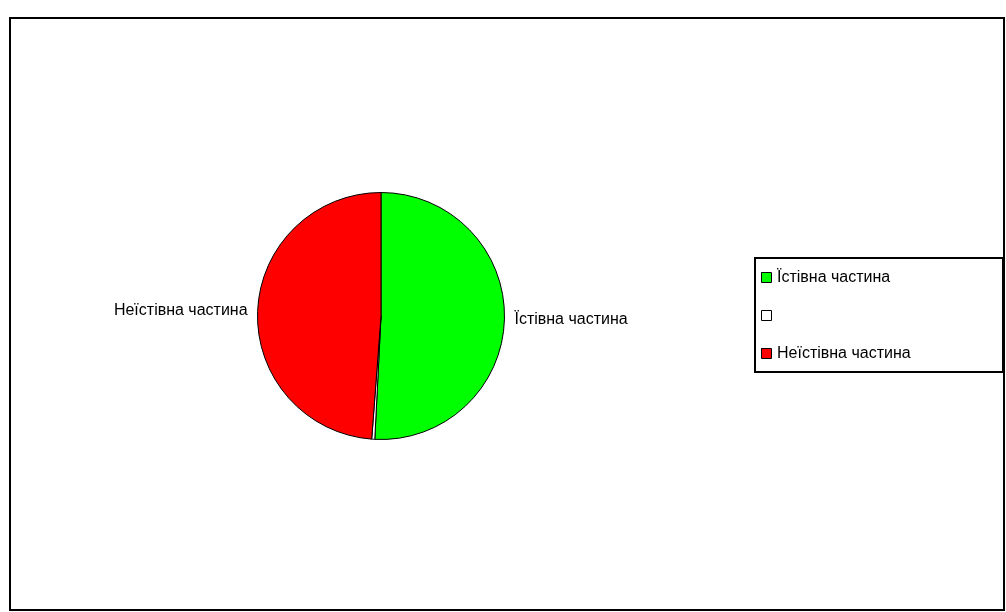 Image resolution: width=1006 pixels, height=612 pixels. What do you see at coordinates (571, 318) in the screenshot?
I see `slice-label: Їстівна частина` at bounding box center [571, 318].